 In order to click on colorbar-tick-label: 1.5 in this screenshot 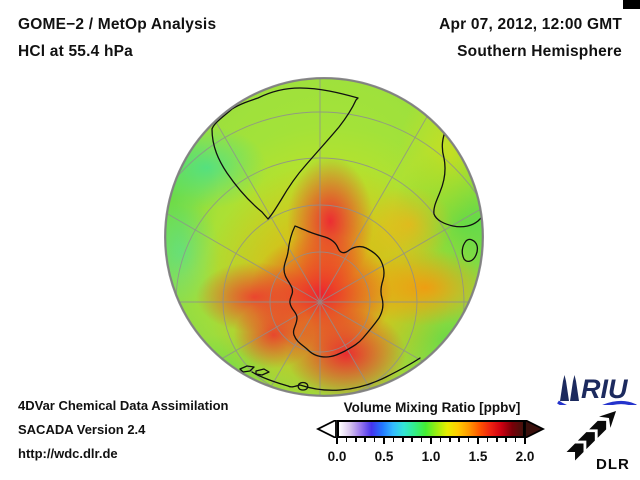, I will do `click(478, 456)`.